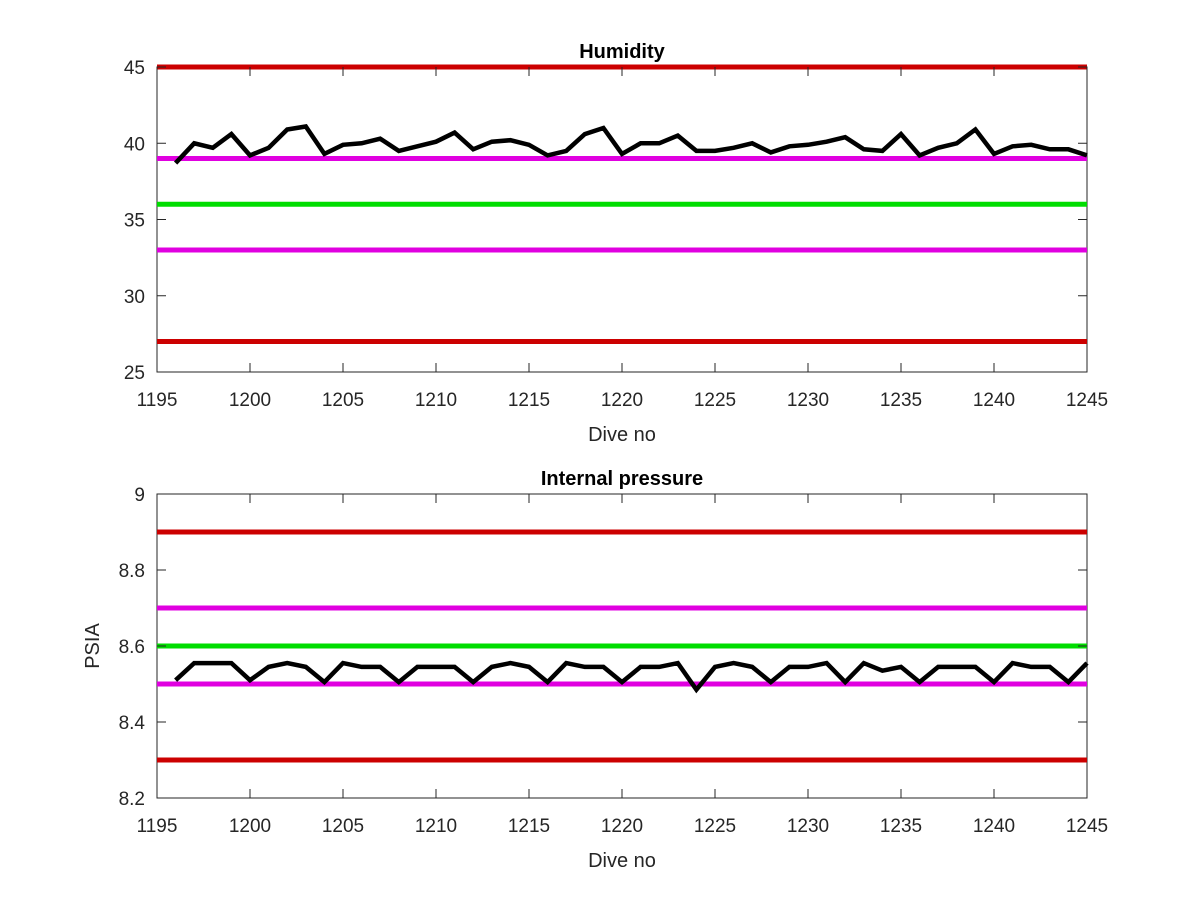  I want to click on chart-title: Internal pressure, so click(622, 479).